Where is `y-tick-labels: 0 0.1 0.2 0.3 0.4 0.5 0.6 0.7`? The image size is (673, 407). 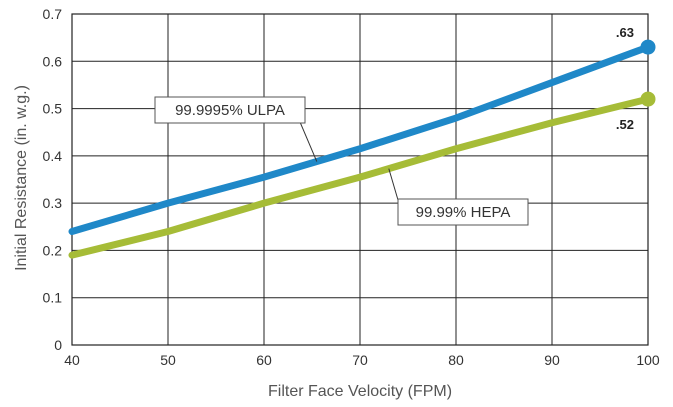 y-tick-labels: 0 0.1 0.2 0.3 0.4 0.5 0.6 0.7 is located at coordinates (53, 179).